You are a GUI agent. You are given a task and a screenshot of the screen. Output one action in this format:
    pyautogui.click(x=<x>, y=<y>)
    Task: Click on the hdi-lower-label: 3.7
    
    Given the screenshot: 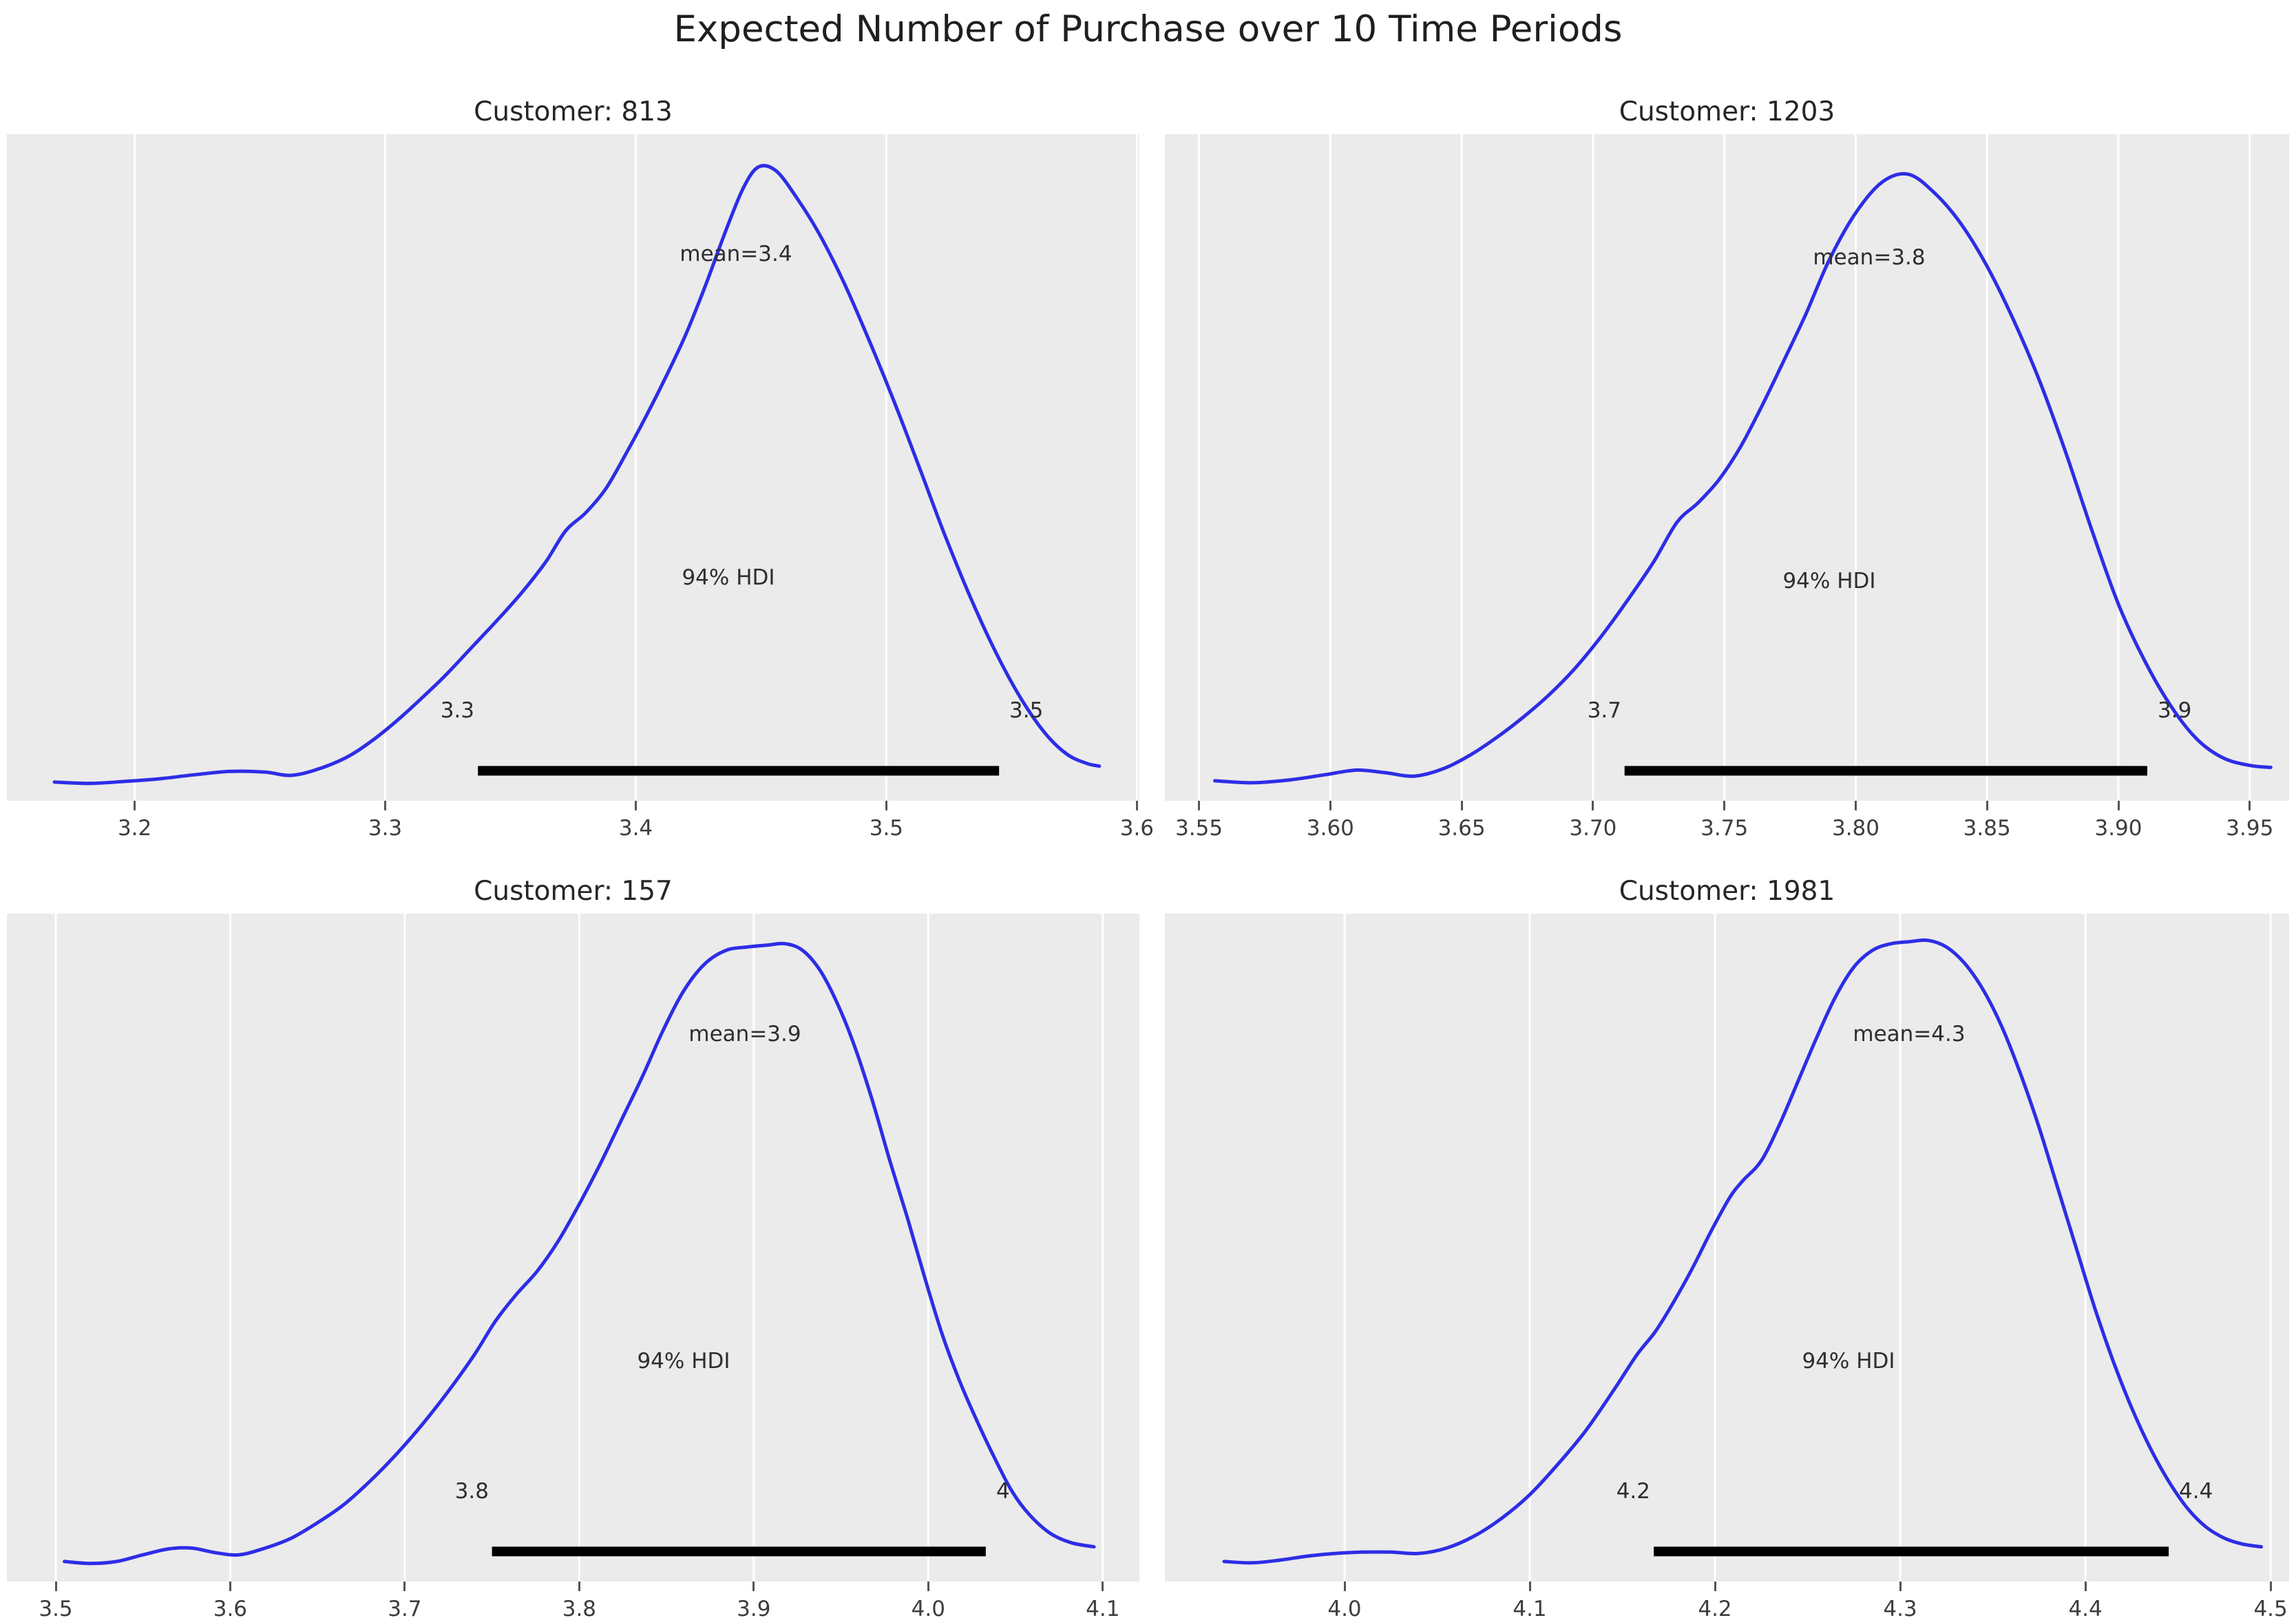 What is the action you would take?
    pyautogui.click(x=1604, y=710)
    